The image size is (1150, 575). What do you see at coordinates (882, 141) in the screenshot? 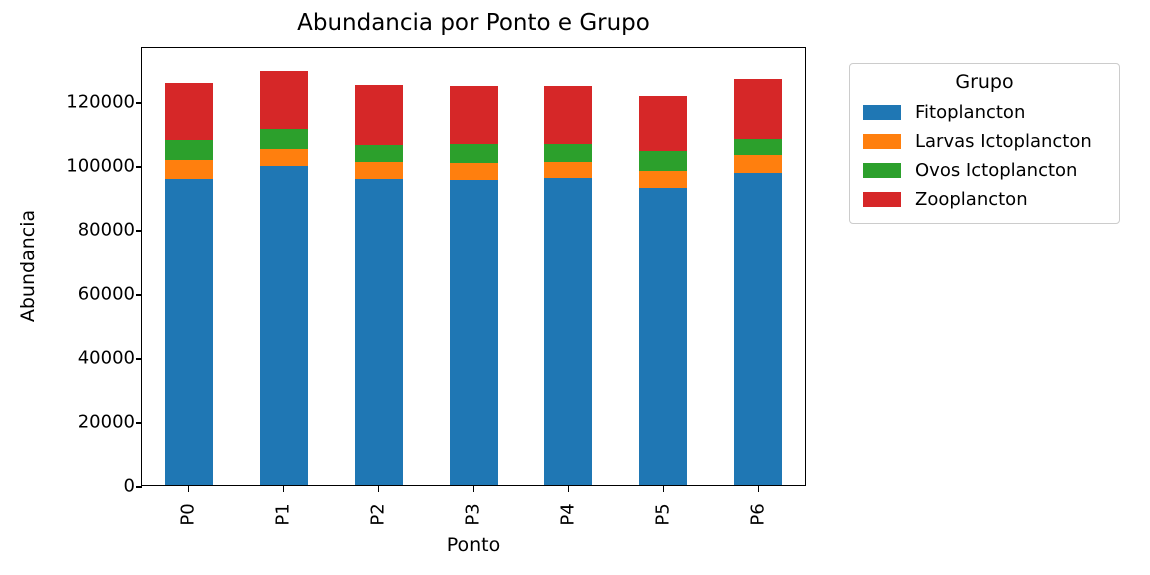
I see `legend-swatch-larvas-ictoplancton` at bounding box center [882, 141].